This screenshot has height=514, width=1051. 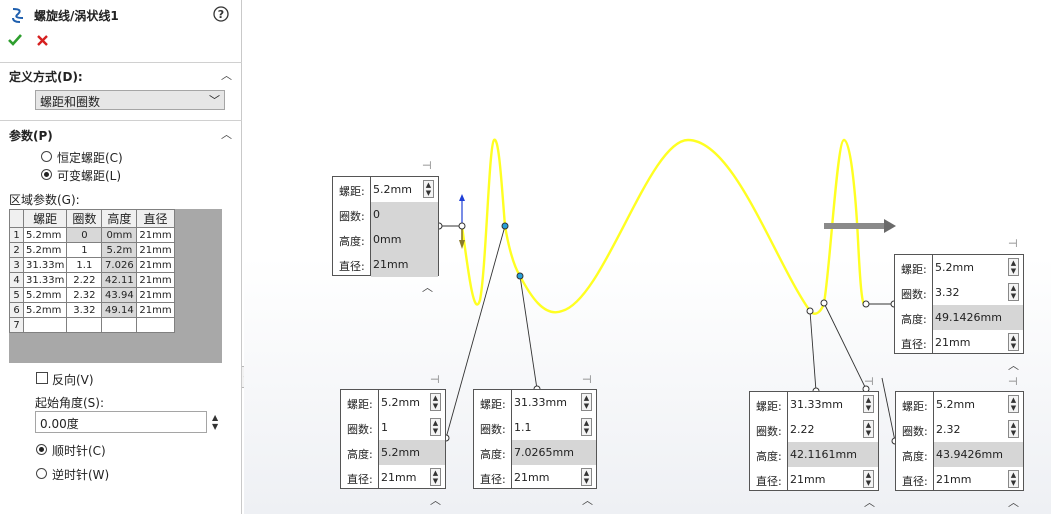 I want to click on height-cell, so click(x=119, y=325).